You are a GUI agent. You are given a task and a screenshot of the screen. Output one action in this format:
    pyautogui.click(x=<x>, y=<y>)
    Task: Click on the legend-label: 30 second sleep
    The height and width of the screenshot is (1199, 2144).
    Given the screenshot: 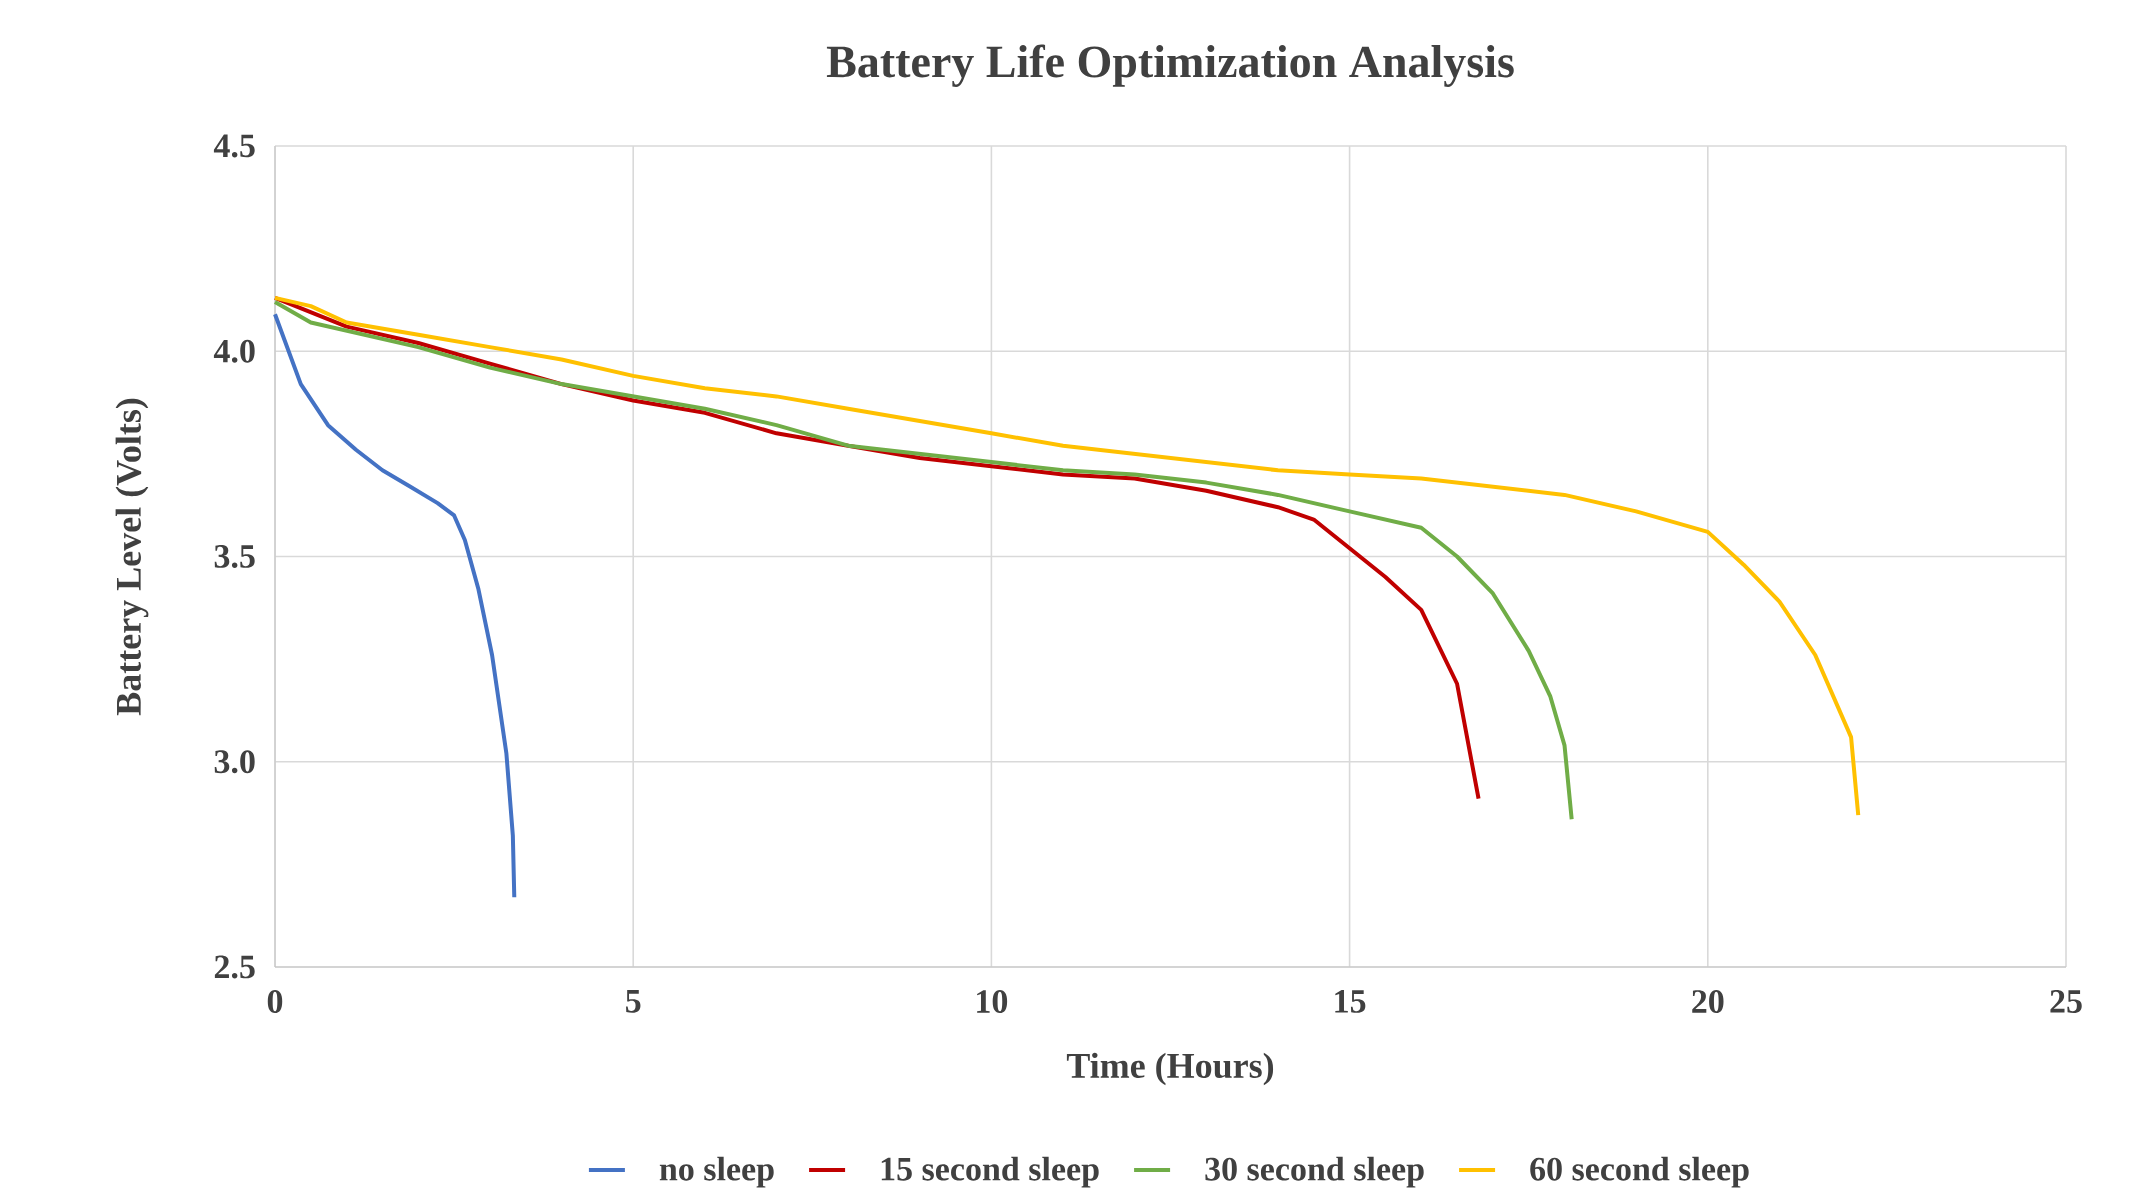 What is the action you would take?
    pyautogui.click(x=1314, y=1172)
    